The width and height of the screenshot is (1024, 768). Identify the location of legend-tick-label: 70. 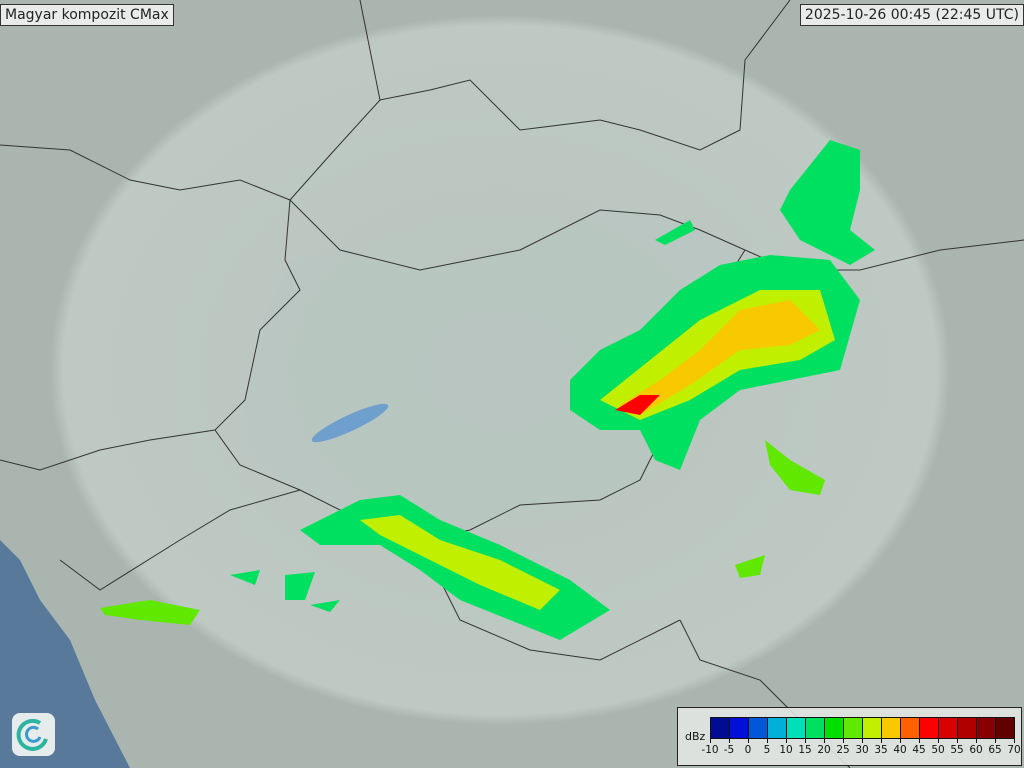
(1011, 747).